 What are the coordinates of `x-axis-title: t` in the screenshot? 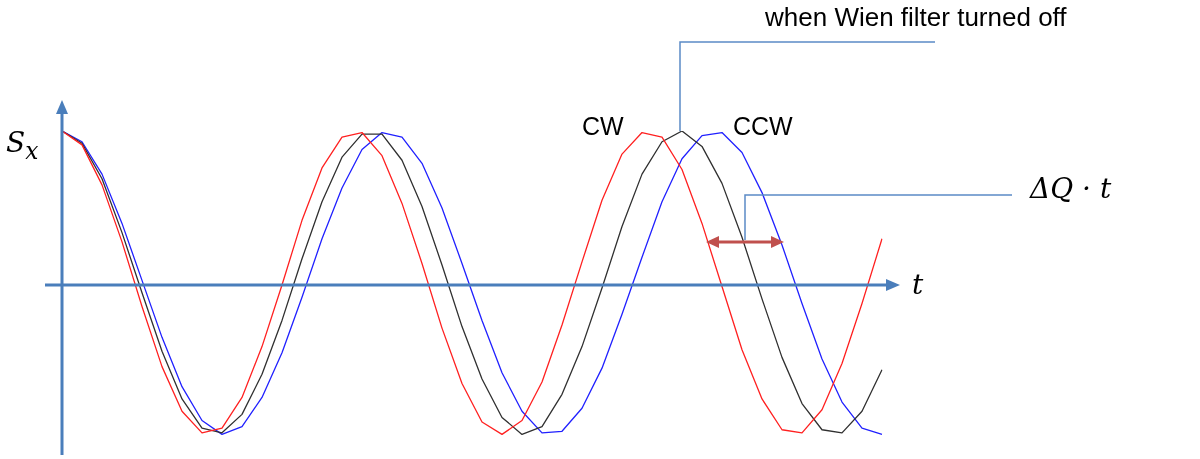 It's located at (918, 284).